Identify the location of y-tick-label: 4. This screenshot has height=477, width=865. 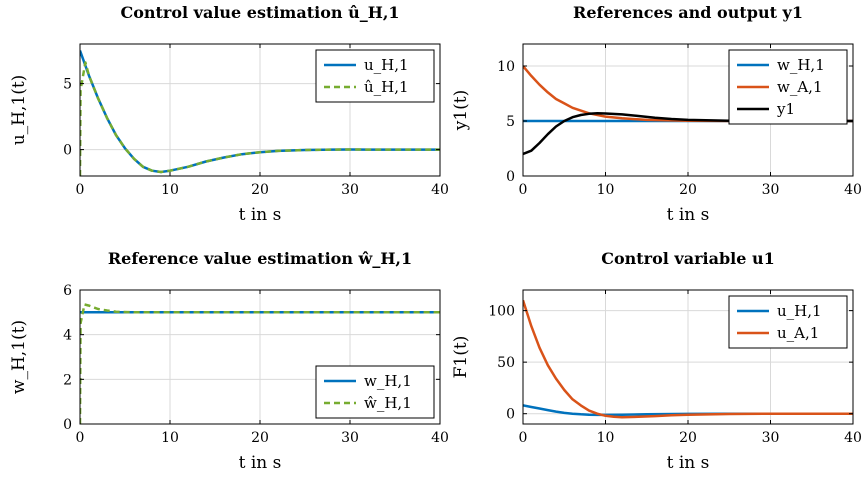
(67, 336).